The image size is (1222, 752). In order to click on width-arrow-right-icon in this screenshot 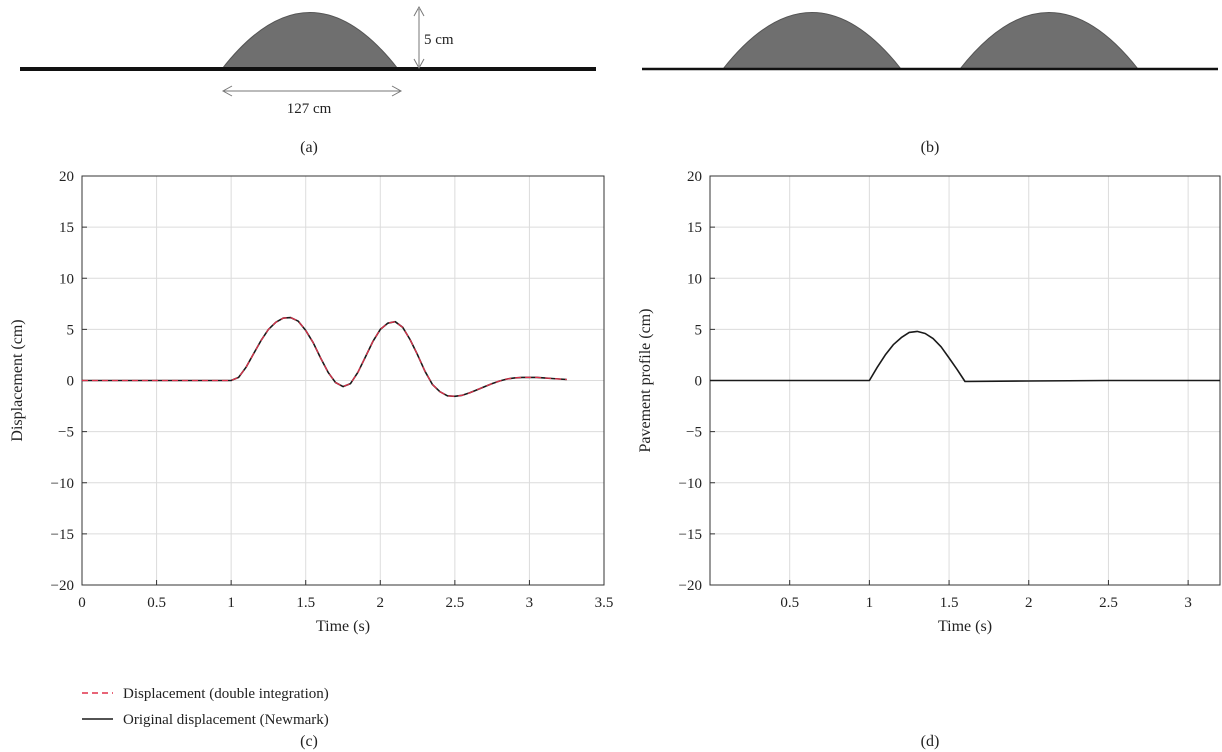, I will do `click(397, 91)`.